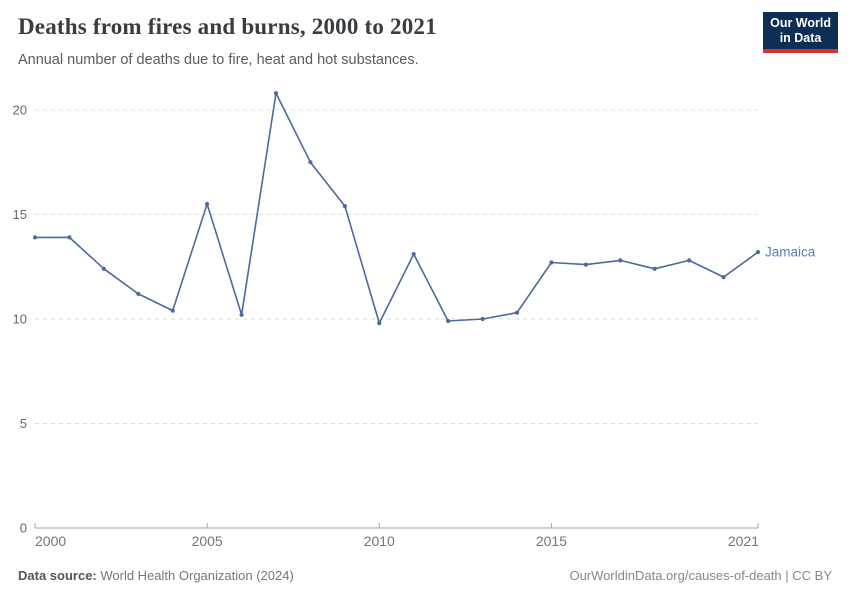  What do you see at coordinates (800, 38) in the screenshot?
I see `logo-line2: in Data` at bounding box center [800, 38].